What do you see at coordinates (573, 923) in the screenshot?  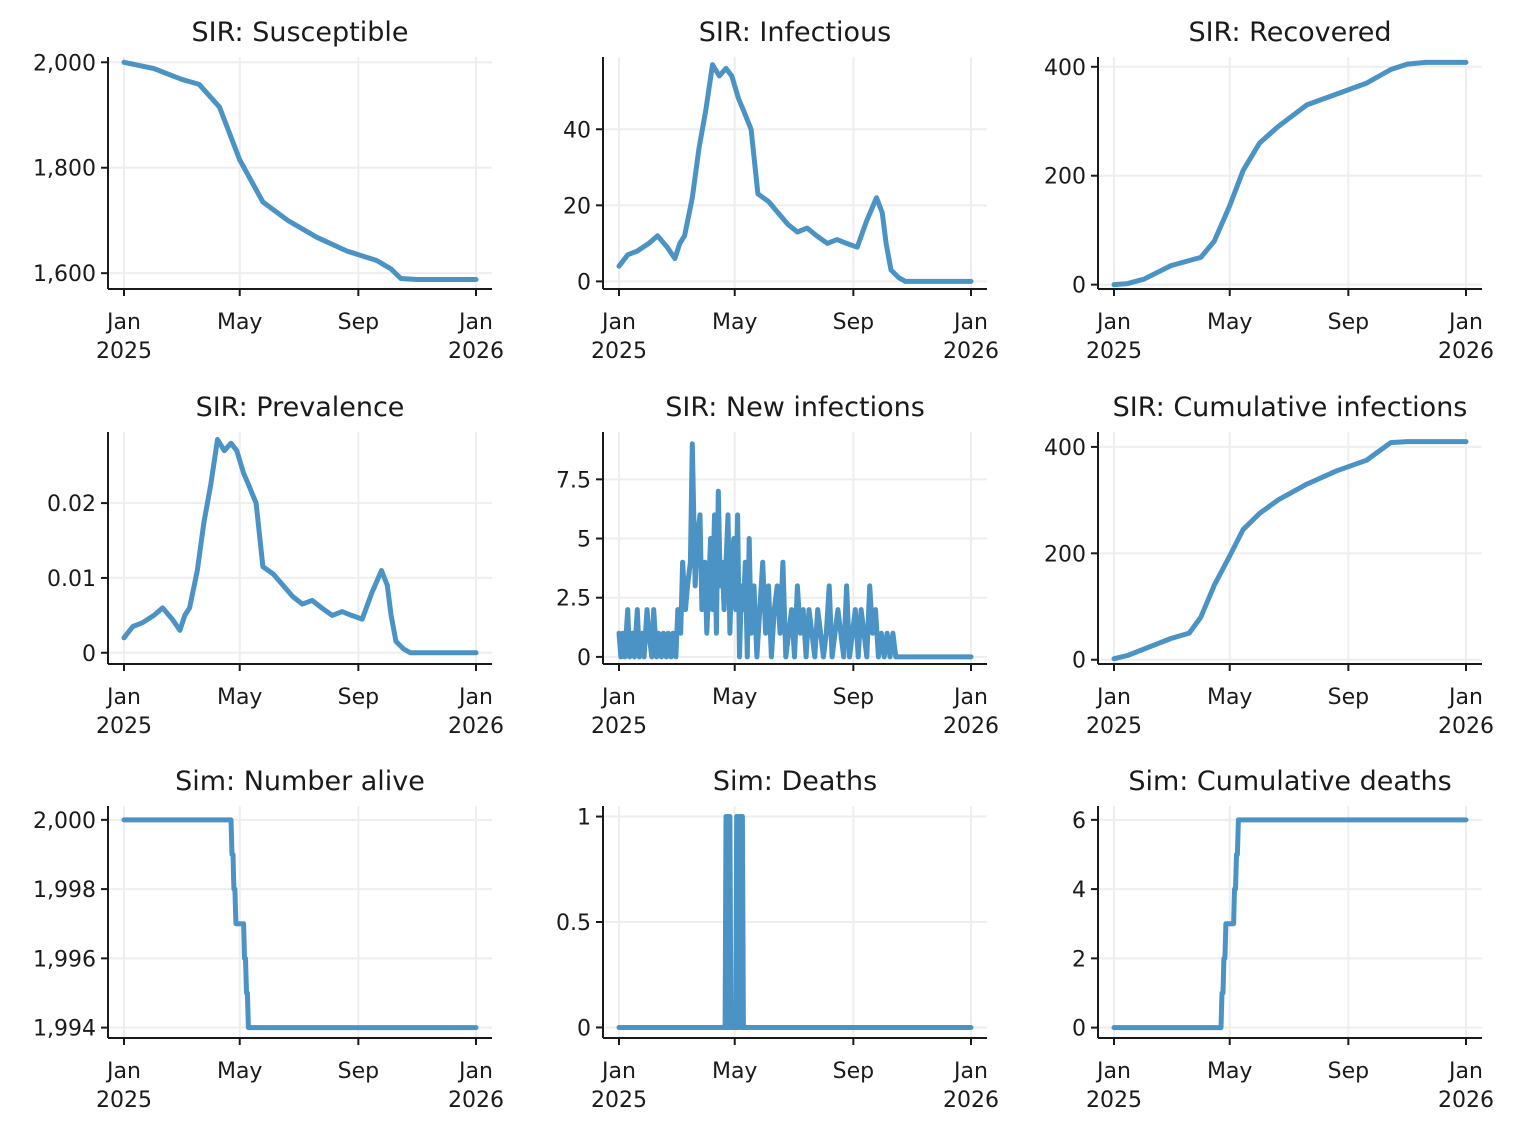 I see `y-tick-label: 0.5` at bounding box center [573, 923].